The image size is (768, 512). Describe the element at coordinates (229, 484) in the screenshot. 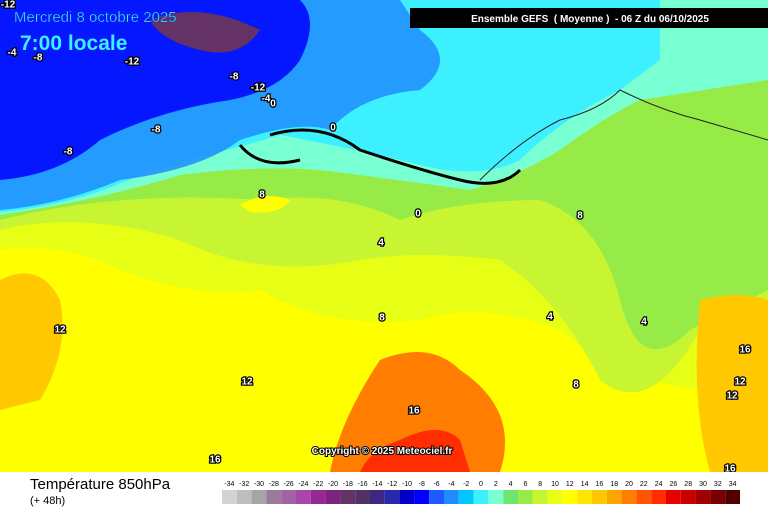

I see `legend-tick-label: -34` at that location.